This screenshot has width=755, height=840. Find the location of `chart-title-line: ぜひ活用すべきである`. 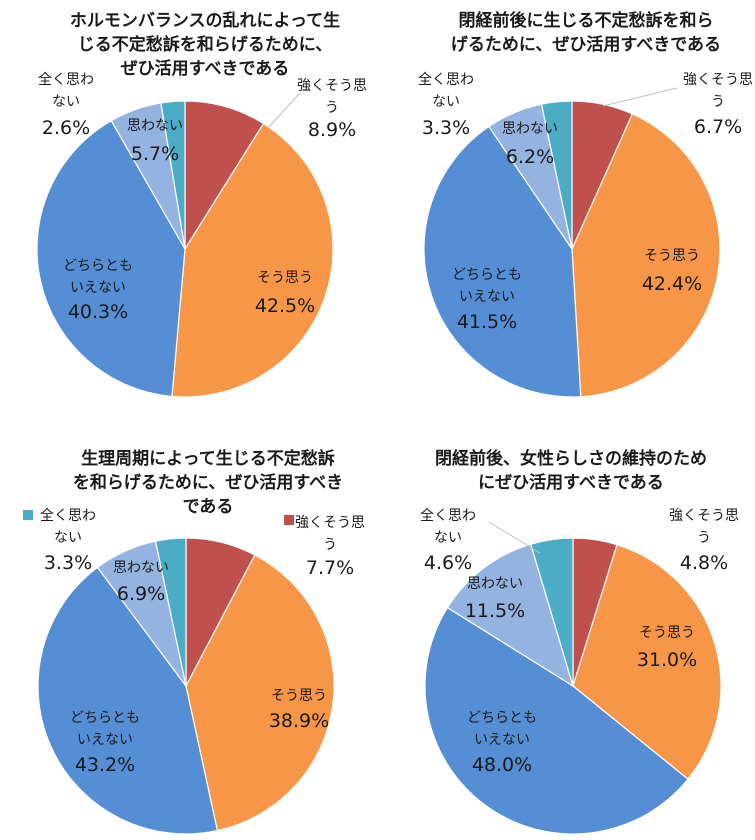

chart-title-line: ぜひ活用すべきである is located at coordinates (205, 68).